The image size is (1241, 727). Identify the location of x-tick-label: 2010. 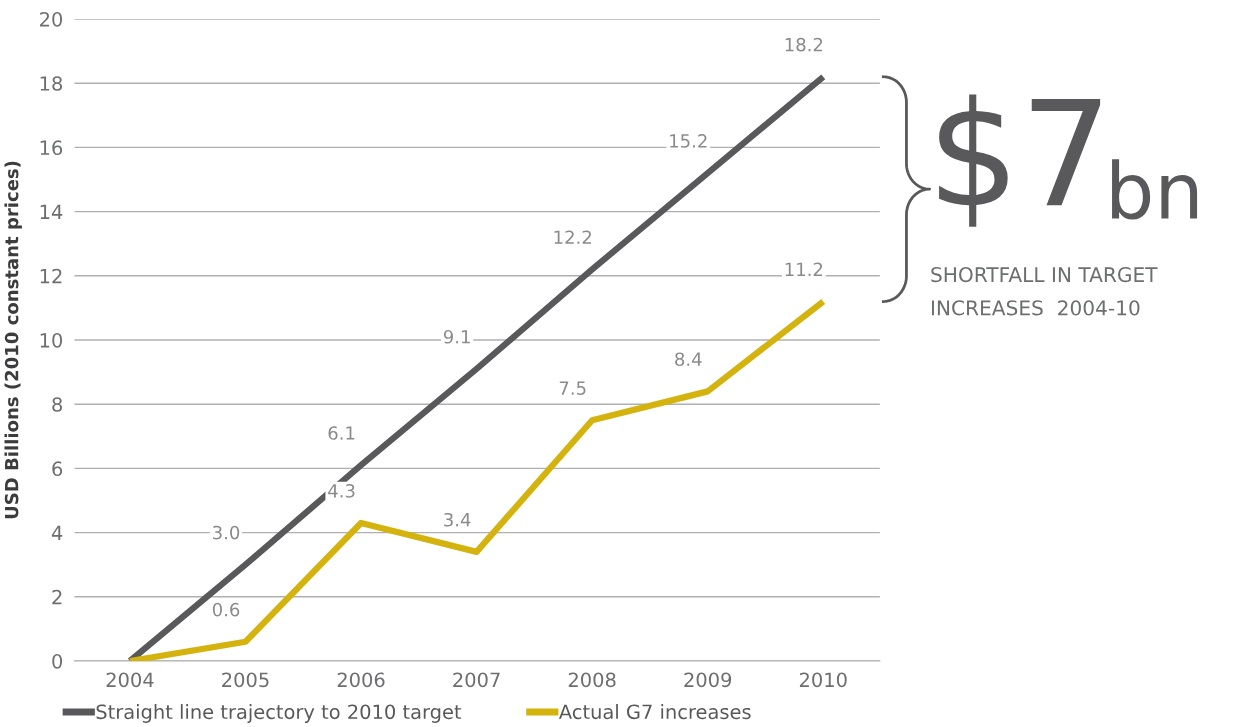
(823, 680).